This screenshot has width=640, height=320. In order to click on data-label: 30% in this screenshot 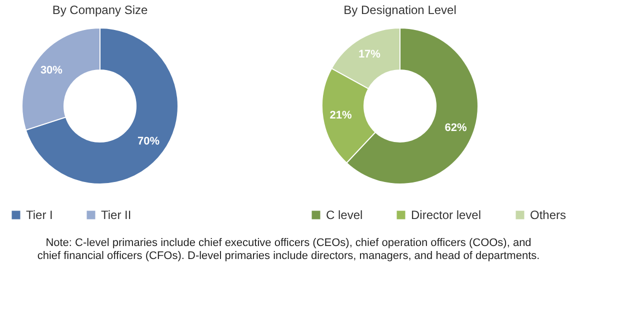, I will do `click(51, 70)`.